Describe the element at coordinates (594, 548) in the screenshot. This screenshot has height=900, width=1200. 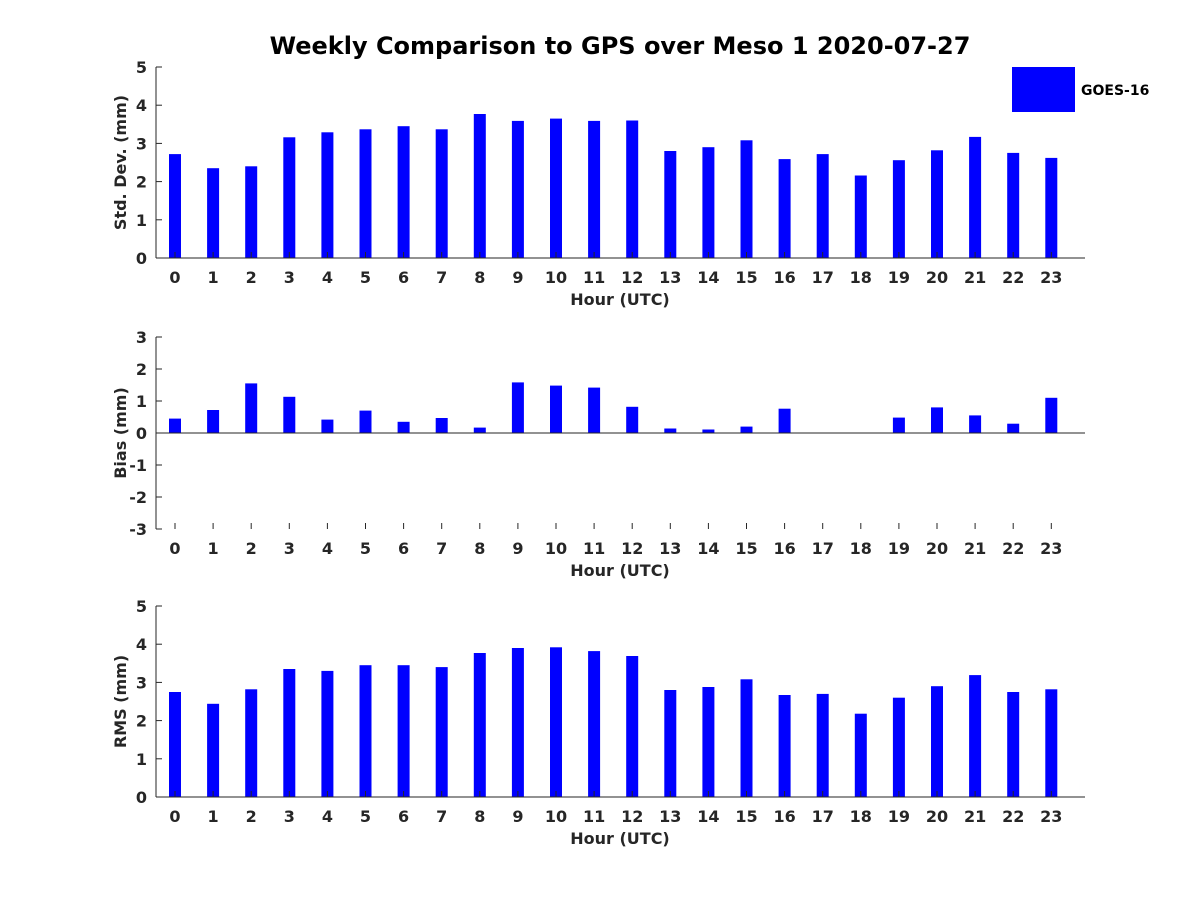
I see `x-tick-label-bias-11: 11` at that location.